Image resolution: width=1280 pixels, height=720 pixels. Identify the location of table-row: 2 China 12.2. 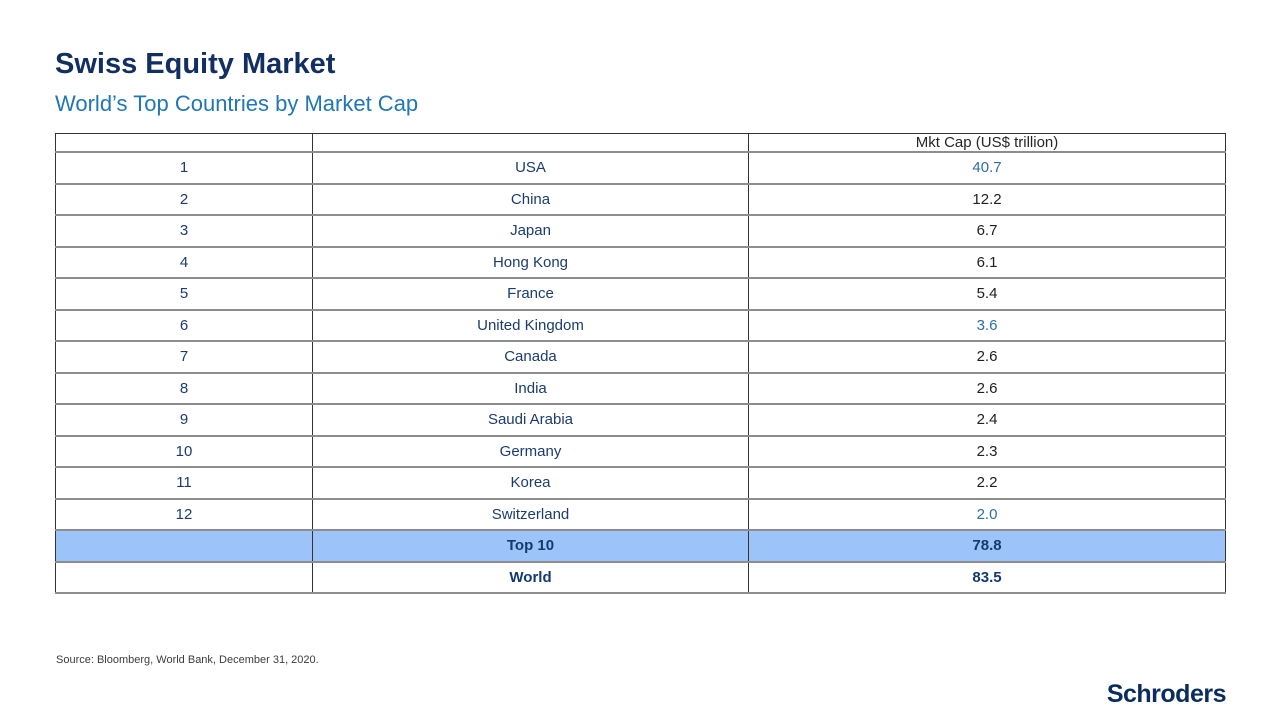
(640, 199).